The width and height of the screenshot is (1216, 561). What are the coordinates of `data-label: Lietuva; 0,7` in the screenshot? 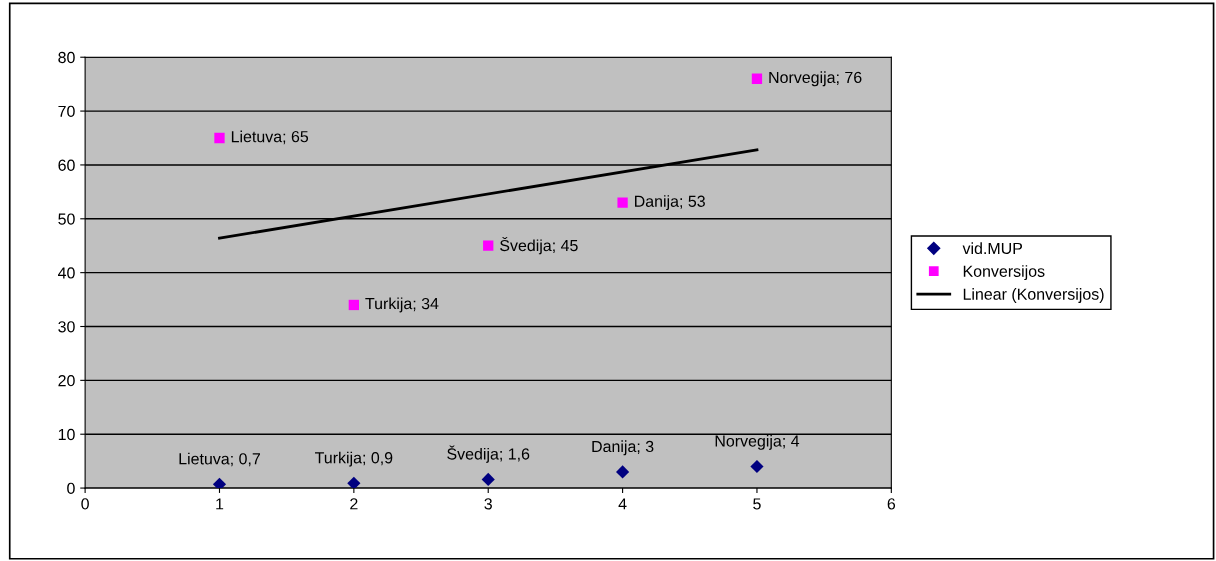 It's located at (219, 459).